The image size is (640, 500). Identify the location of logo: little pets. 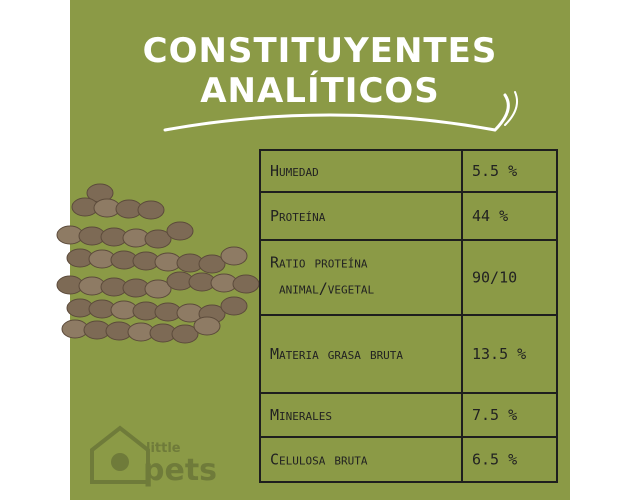
(153, 456).